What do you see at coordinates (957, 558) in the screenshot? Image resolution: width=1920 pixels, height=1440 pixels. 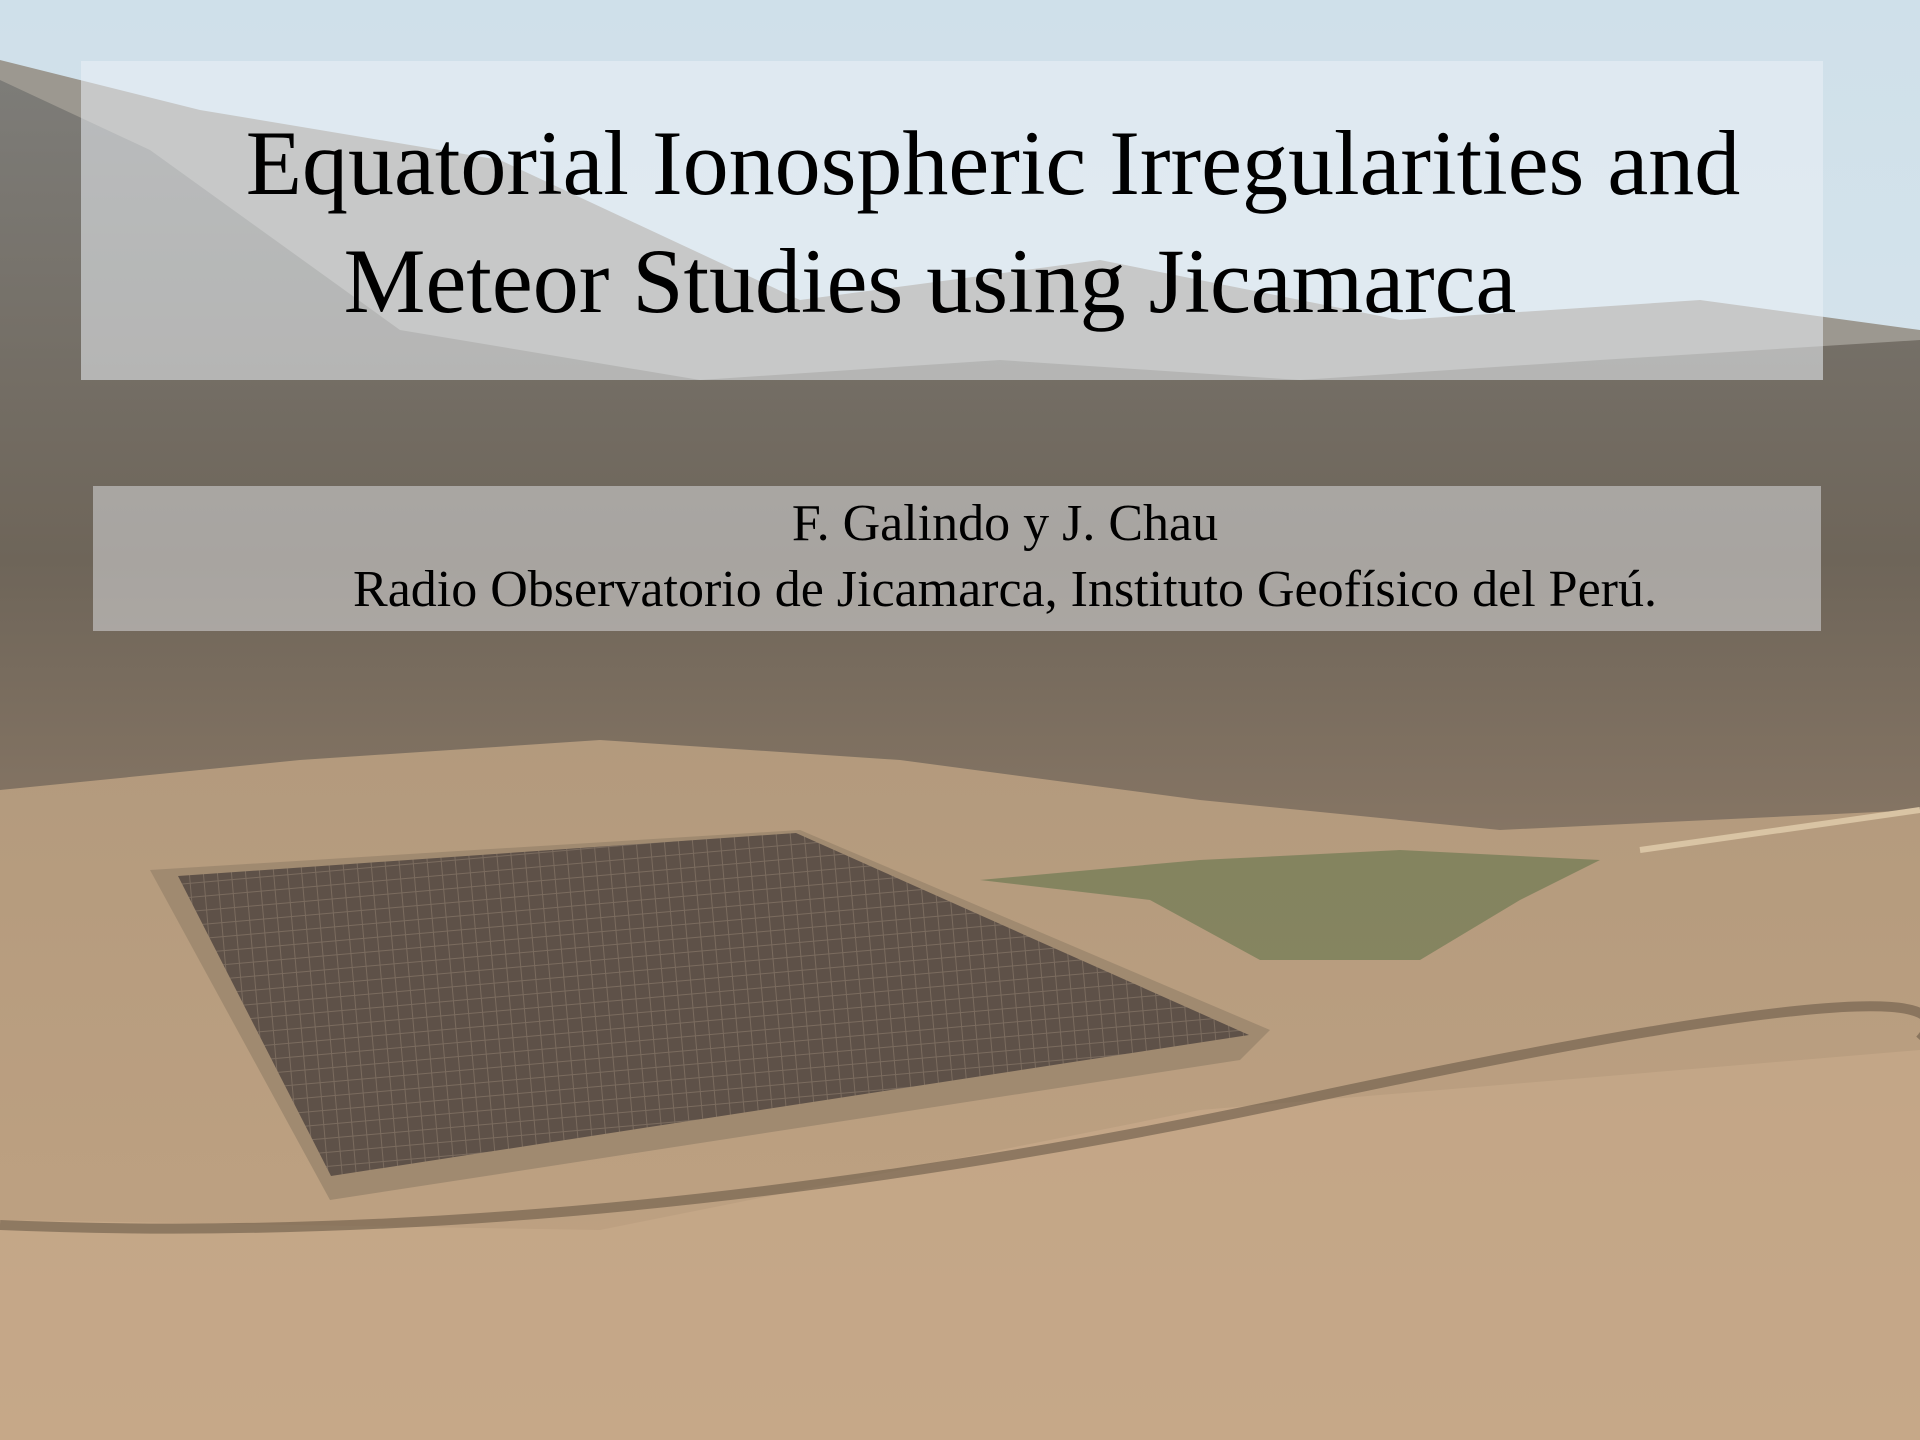 I see `subtitle-panel` at bounding box center [957, 558].